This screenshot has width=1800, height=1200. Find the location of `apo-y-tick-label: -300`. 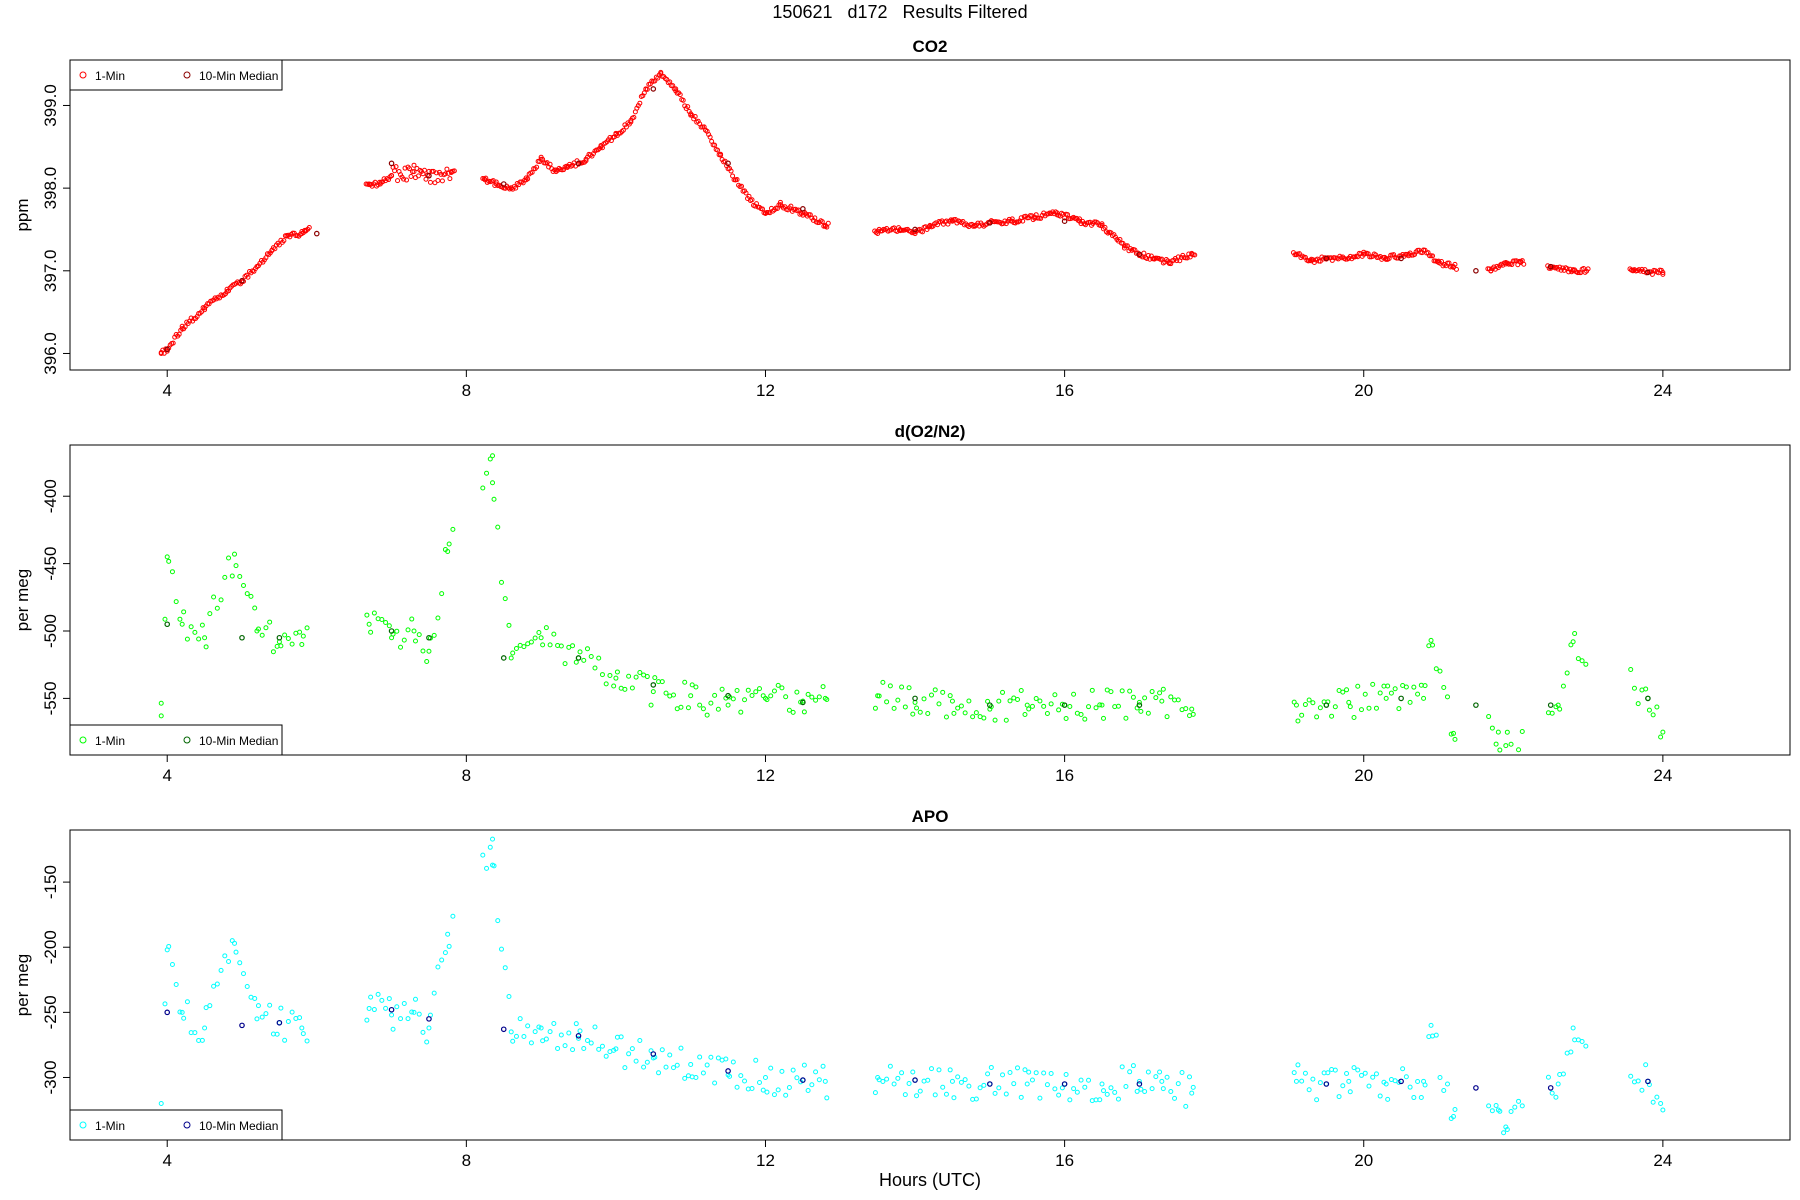

apo-y-tick-label: -300 is located at coordinates (50, 1077).